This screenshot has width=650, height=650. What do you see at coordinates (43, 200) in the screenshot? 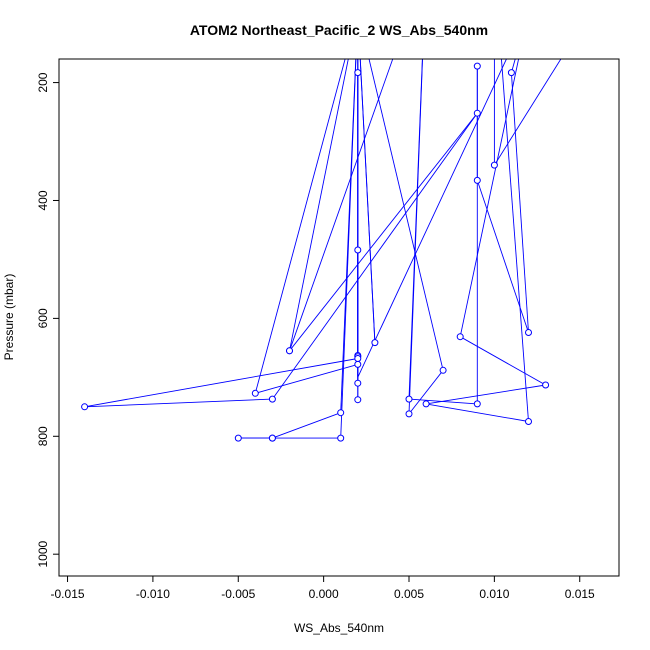
I see `y-tick-label: 400` at bounding box center [43, 200].